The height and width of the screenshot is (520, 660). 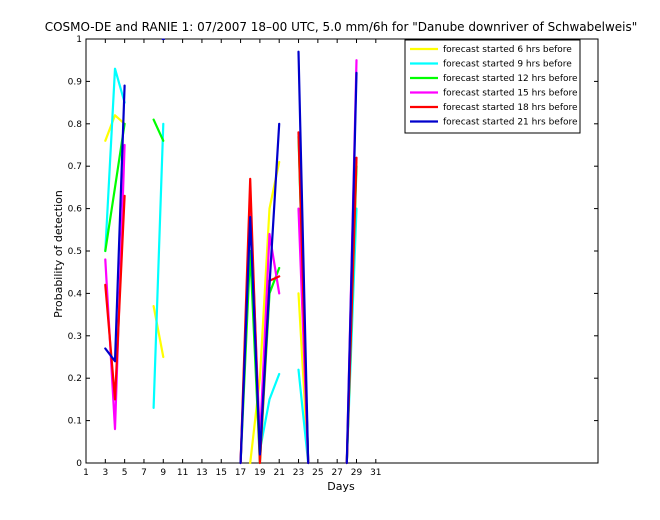 I want to click on legend-entry-label: forecast started 6 hrs before, so click(x=507, y=50).